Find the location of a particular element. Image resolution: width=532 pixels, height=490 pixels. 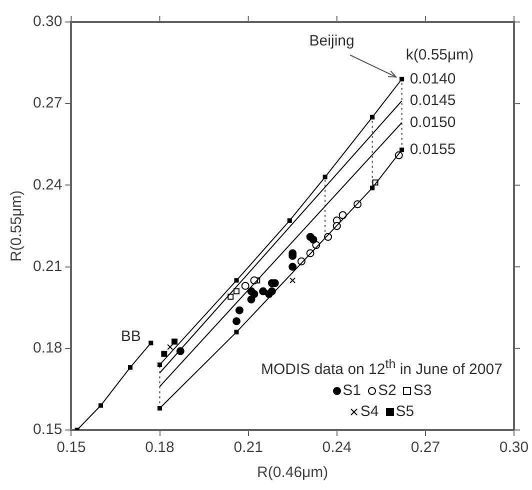

legend-label: S4 is located at coordinates (369, 411).